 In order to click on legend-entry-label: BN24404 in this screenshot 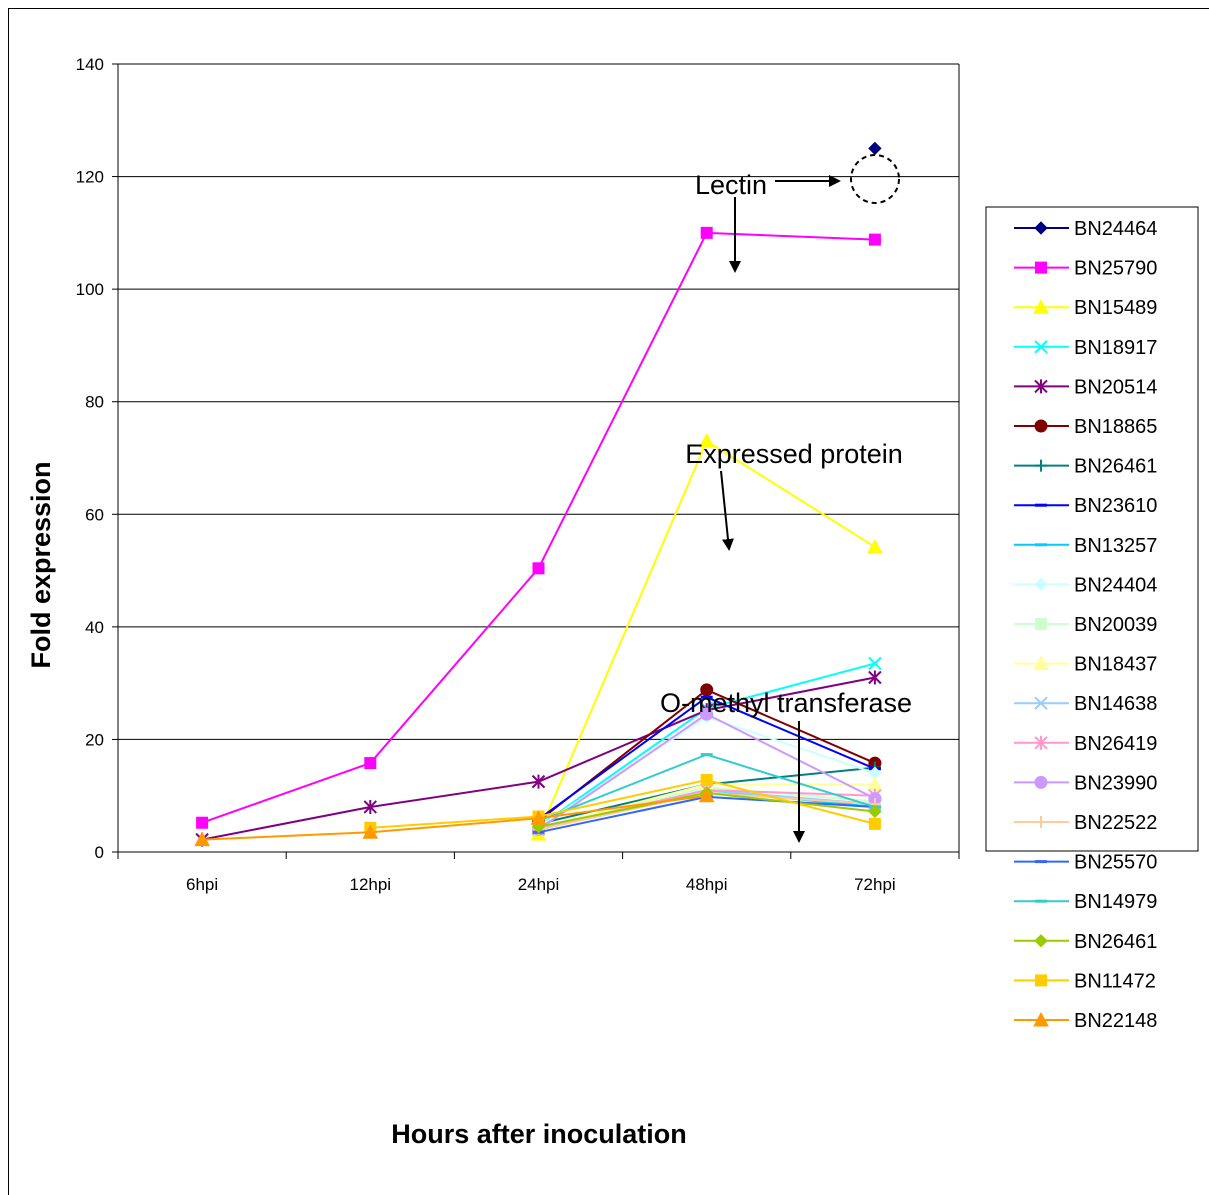, I will do `click(1115, 585)`.